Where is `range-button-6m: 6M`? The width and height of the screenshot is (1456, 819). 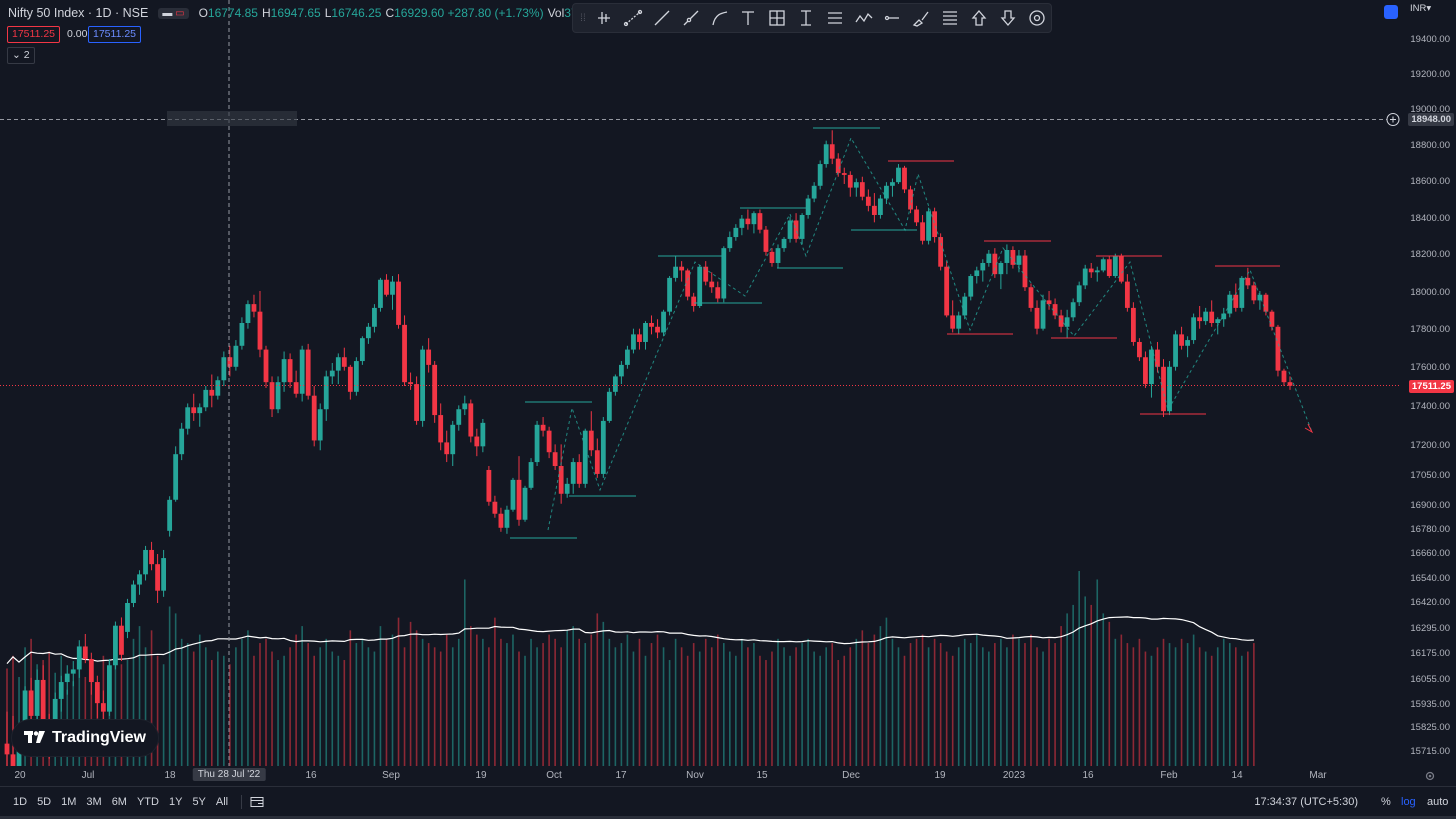 range-button-6m: 6M is located at coordinates (119, 802).